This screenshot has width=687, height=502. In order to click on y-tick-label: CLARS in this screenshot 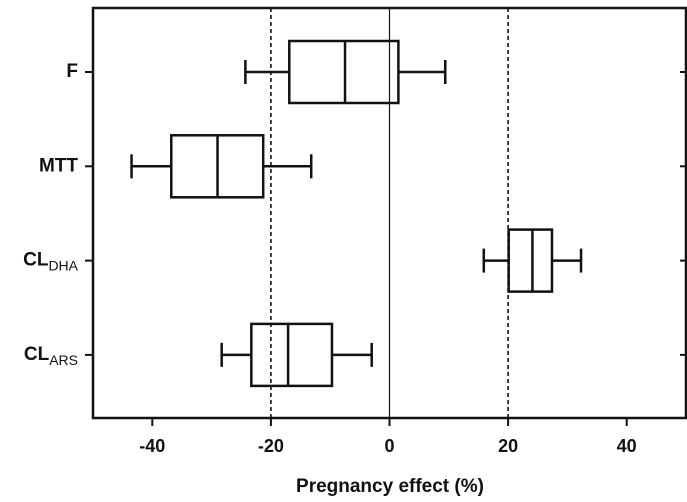, I will do `click(51, 356)`.